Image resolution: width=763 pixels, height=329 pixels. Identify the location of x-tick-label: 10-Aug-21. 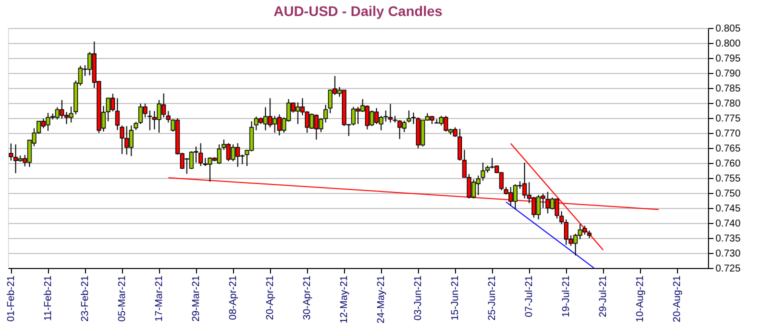
(640, 298).